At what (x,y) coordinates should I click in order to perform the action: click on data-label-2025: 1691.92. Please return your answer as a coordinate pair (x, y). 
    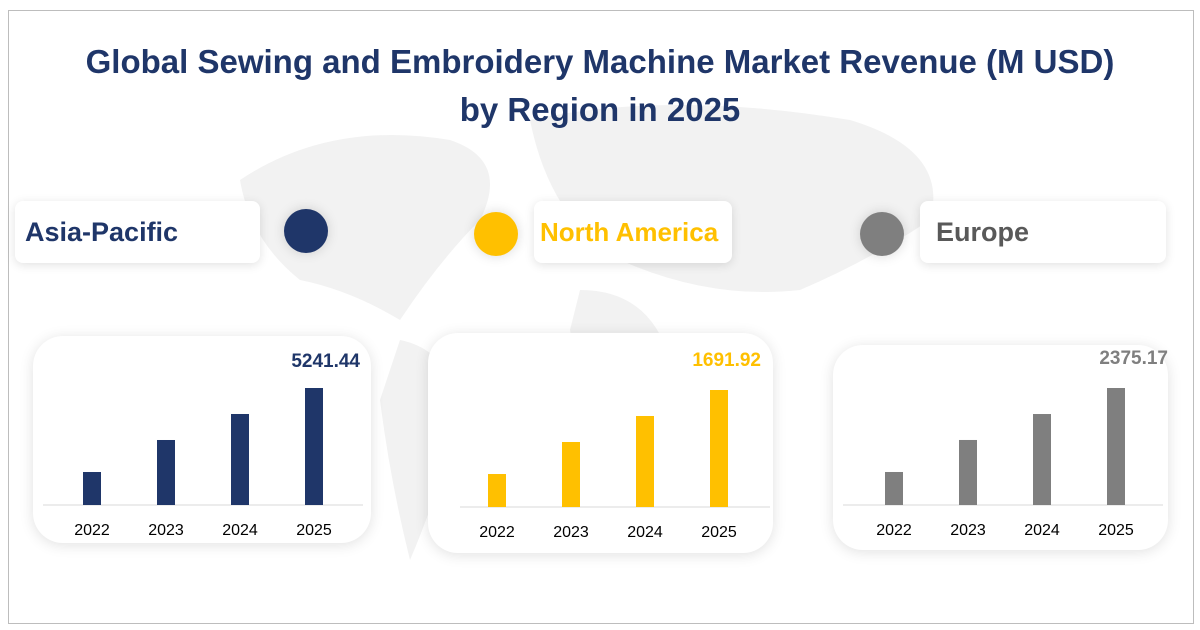
    Looking at the image, I should click on (726, 360).